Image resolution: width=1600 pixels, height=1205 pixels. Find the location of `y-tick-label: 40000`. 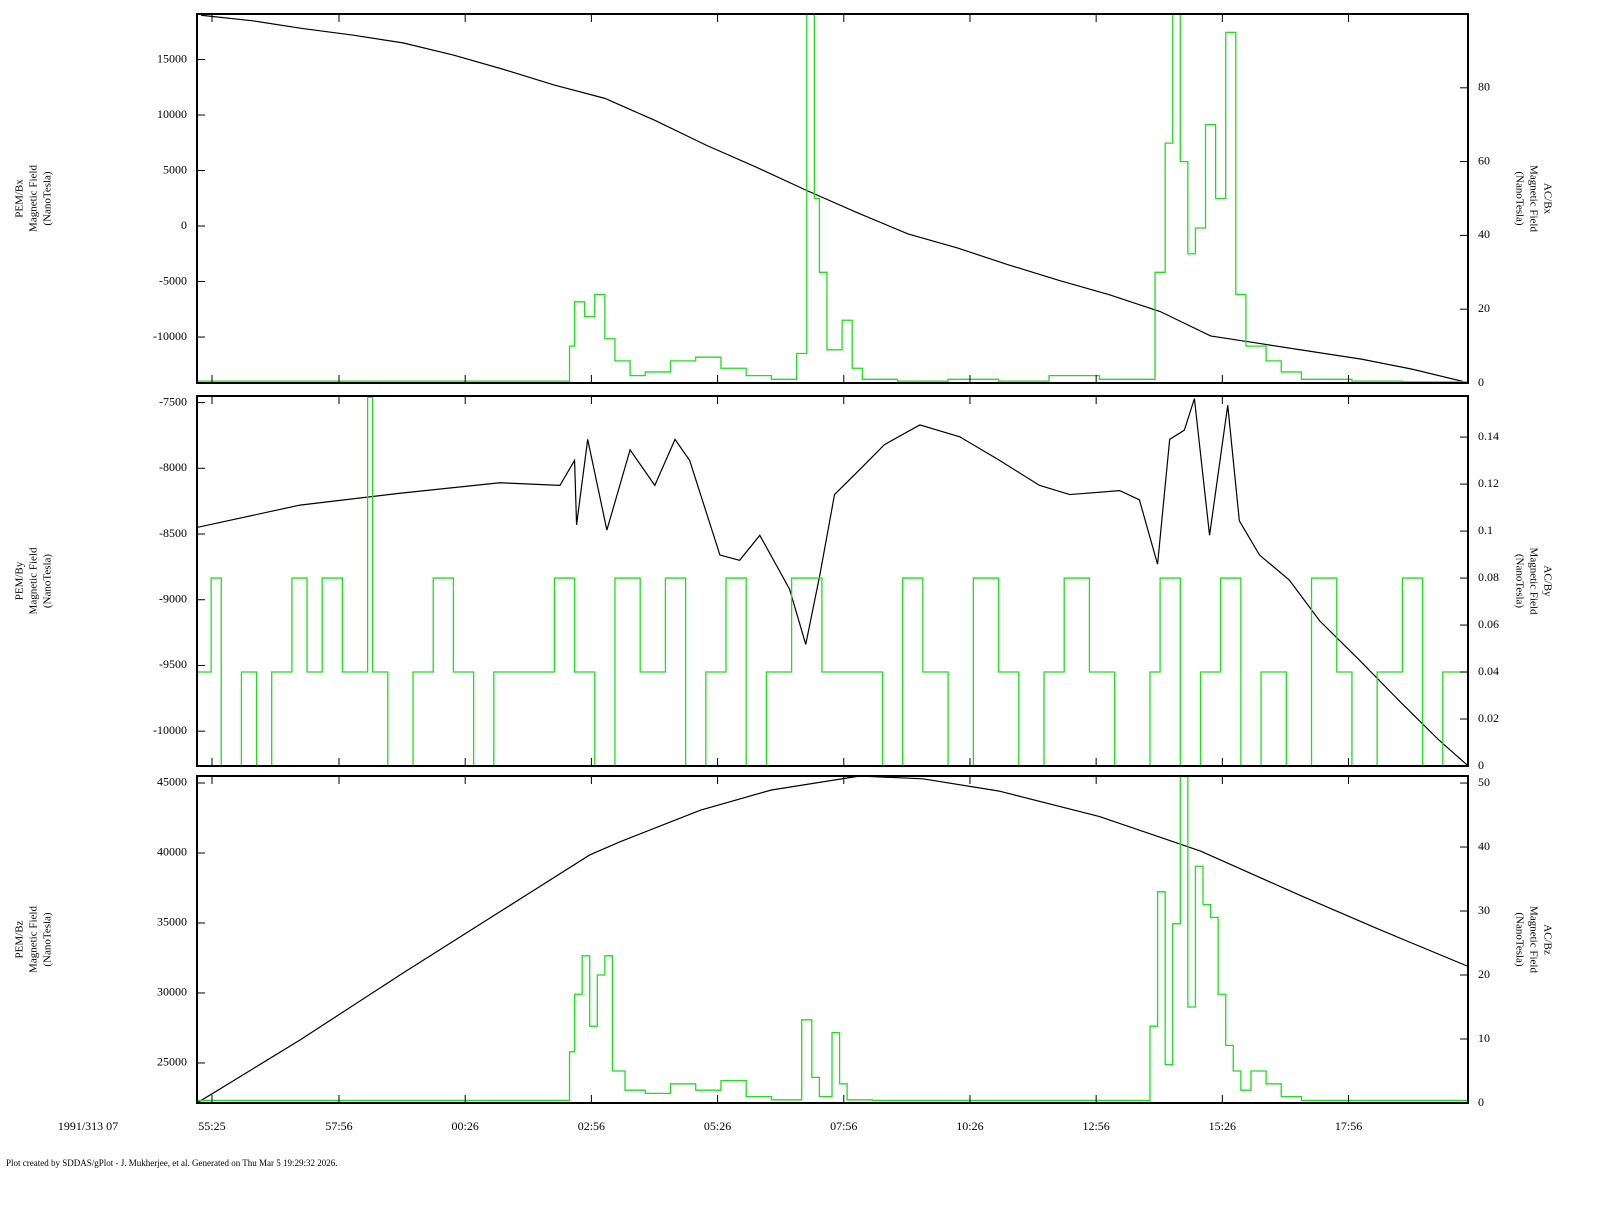

y-tick-label: 40000 is located at coordinates (172, 852).